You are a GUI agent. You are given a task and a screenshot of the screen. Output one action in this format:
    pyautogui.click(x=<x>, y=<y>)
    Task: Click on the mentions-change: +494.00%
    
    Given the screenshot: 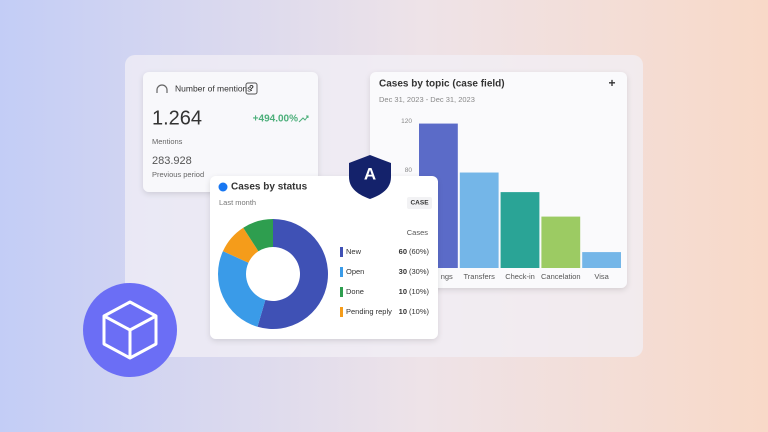 What is the action you would take?
    pyautogui.click(x=275, y=119)
    